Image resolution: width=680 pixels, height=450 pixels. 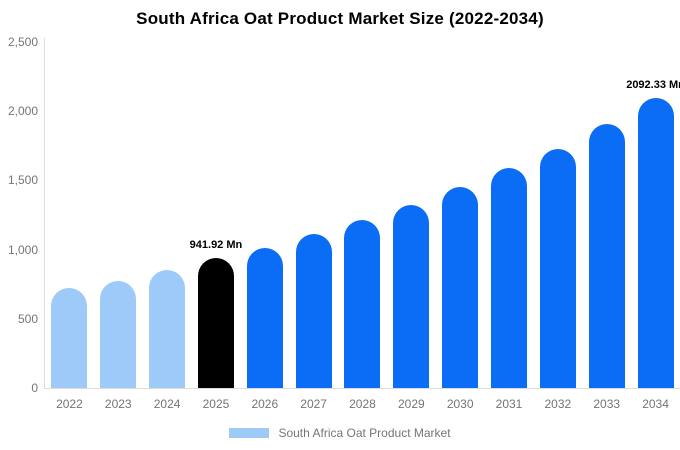 I want to click on bar-slot-2030, so click(x=460, y=215).